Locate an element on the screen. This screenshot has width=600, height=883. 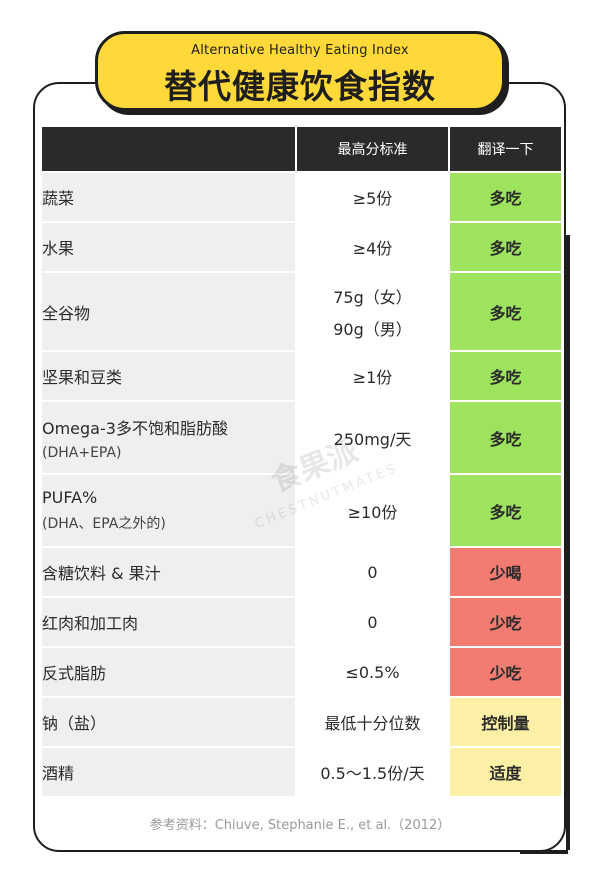
food-name: 红肉和加工肉 is located at coordinates (90, 623).